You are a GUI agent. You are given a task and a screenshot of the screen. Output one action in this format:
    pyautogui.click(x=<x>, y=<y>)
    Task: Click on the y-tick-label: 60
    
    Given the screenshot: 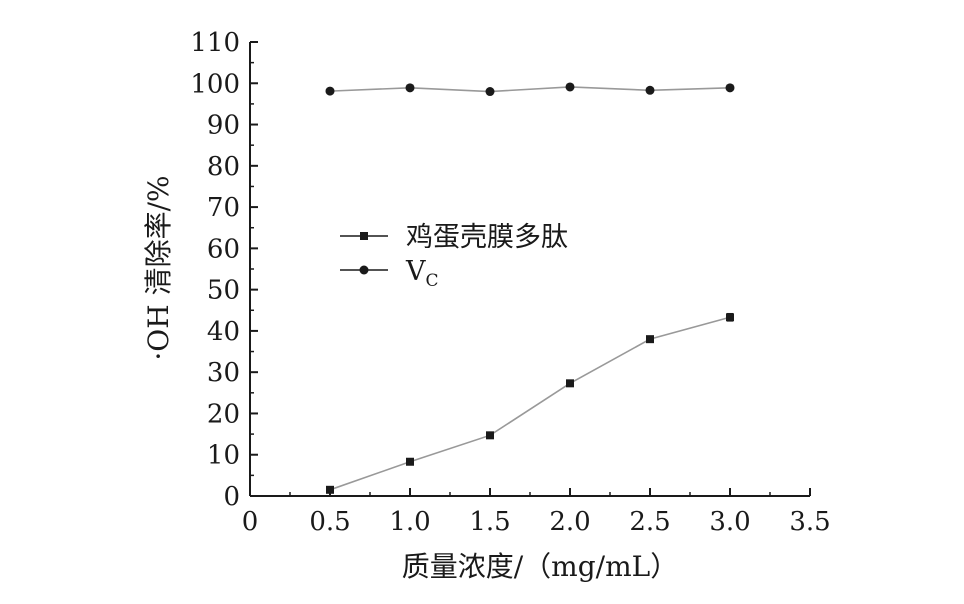 What is the action you would take?
    pyautogui.click(x=223, y=249)
    